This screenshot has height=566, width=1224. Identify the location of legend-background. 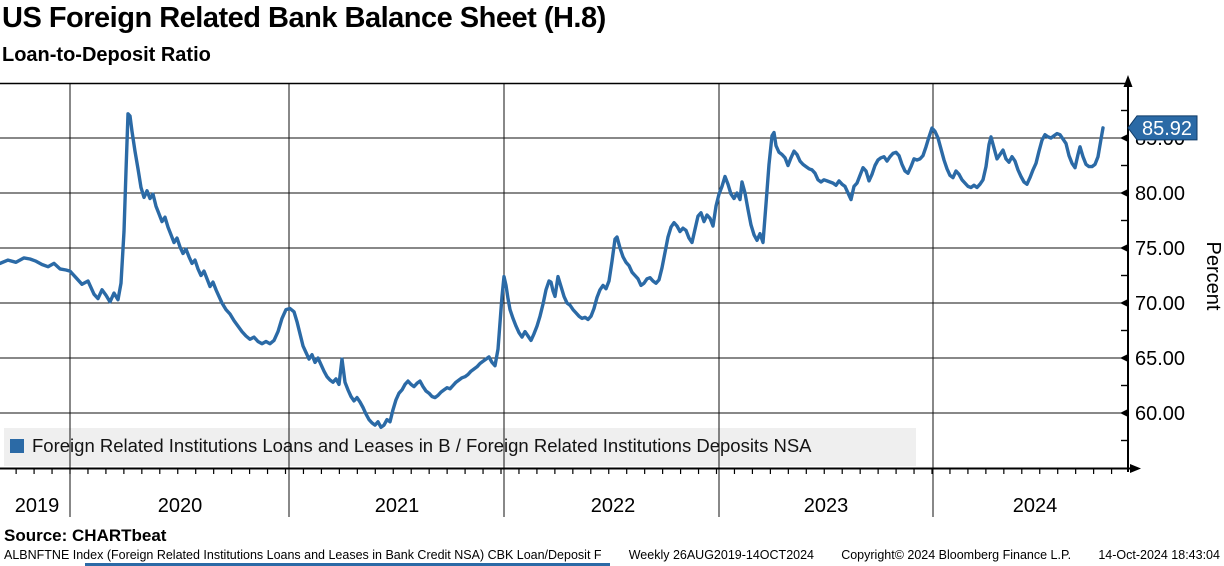
(460, 447).